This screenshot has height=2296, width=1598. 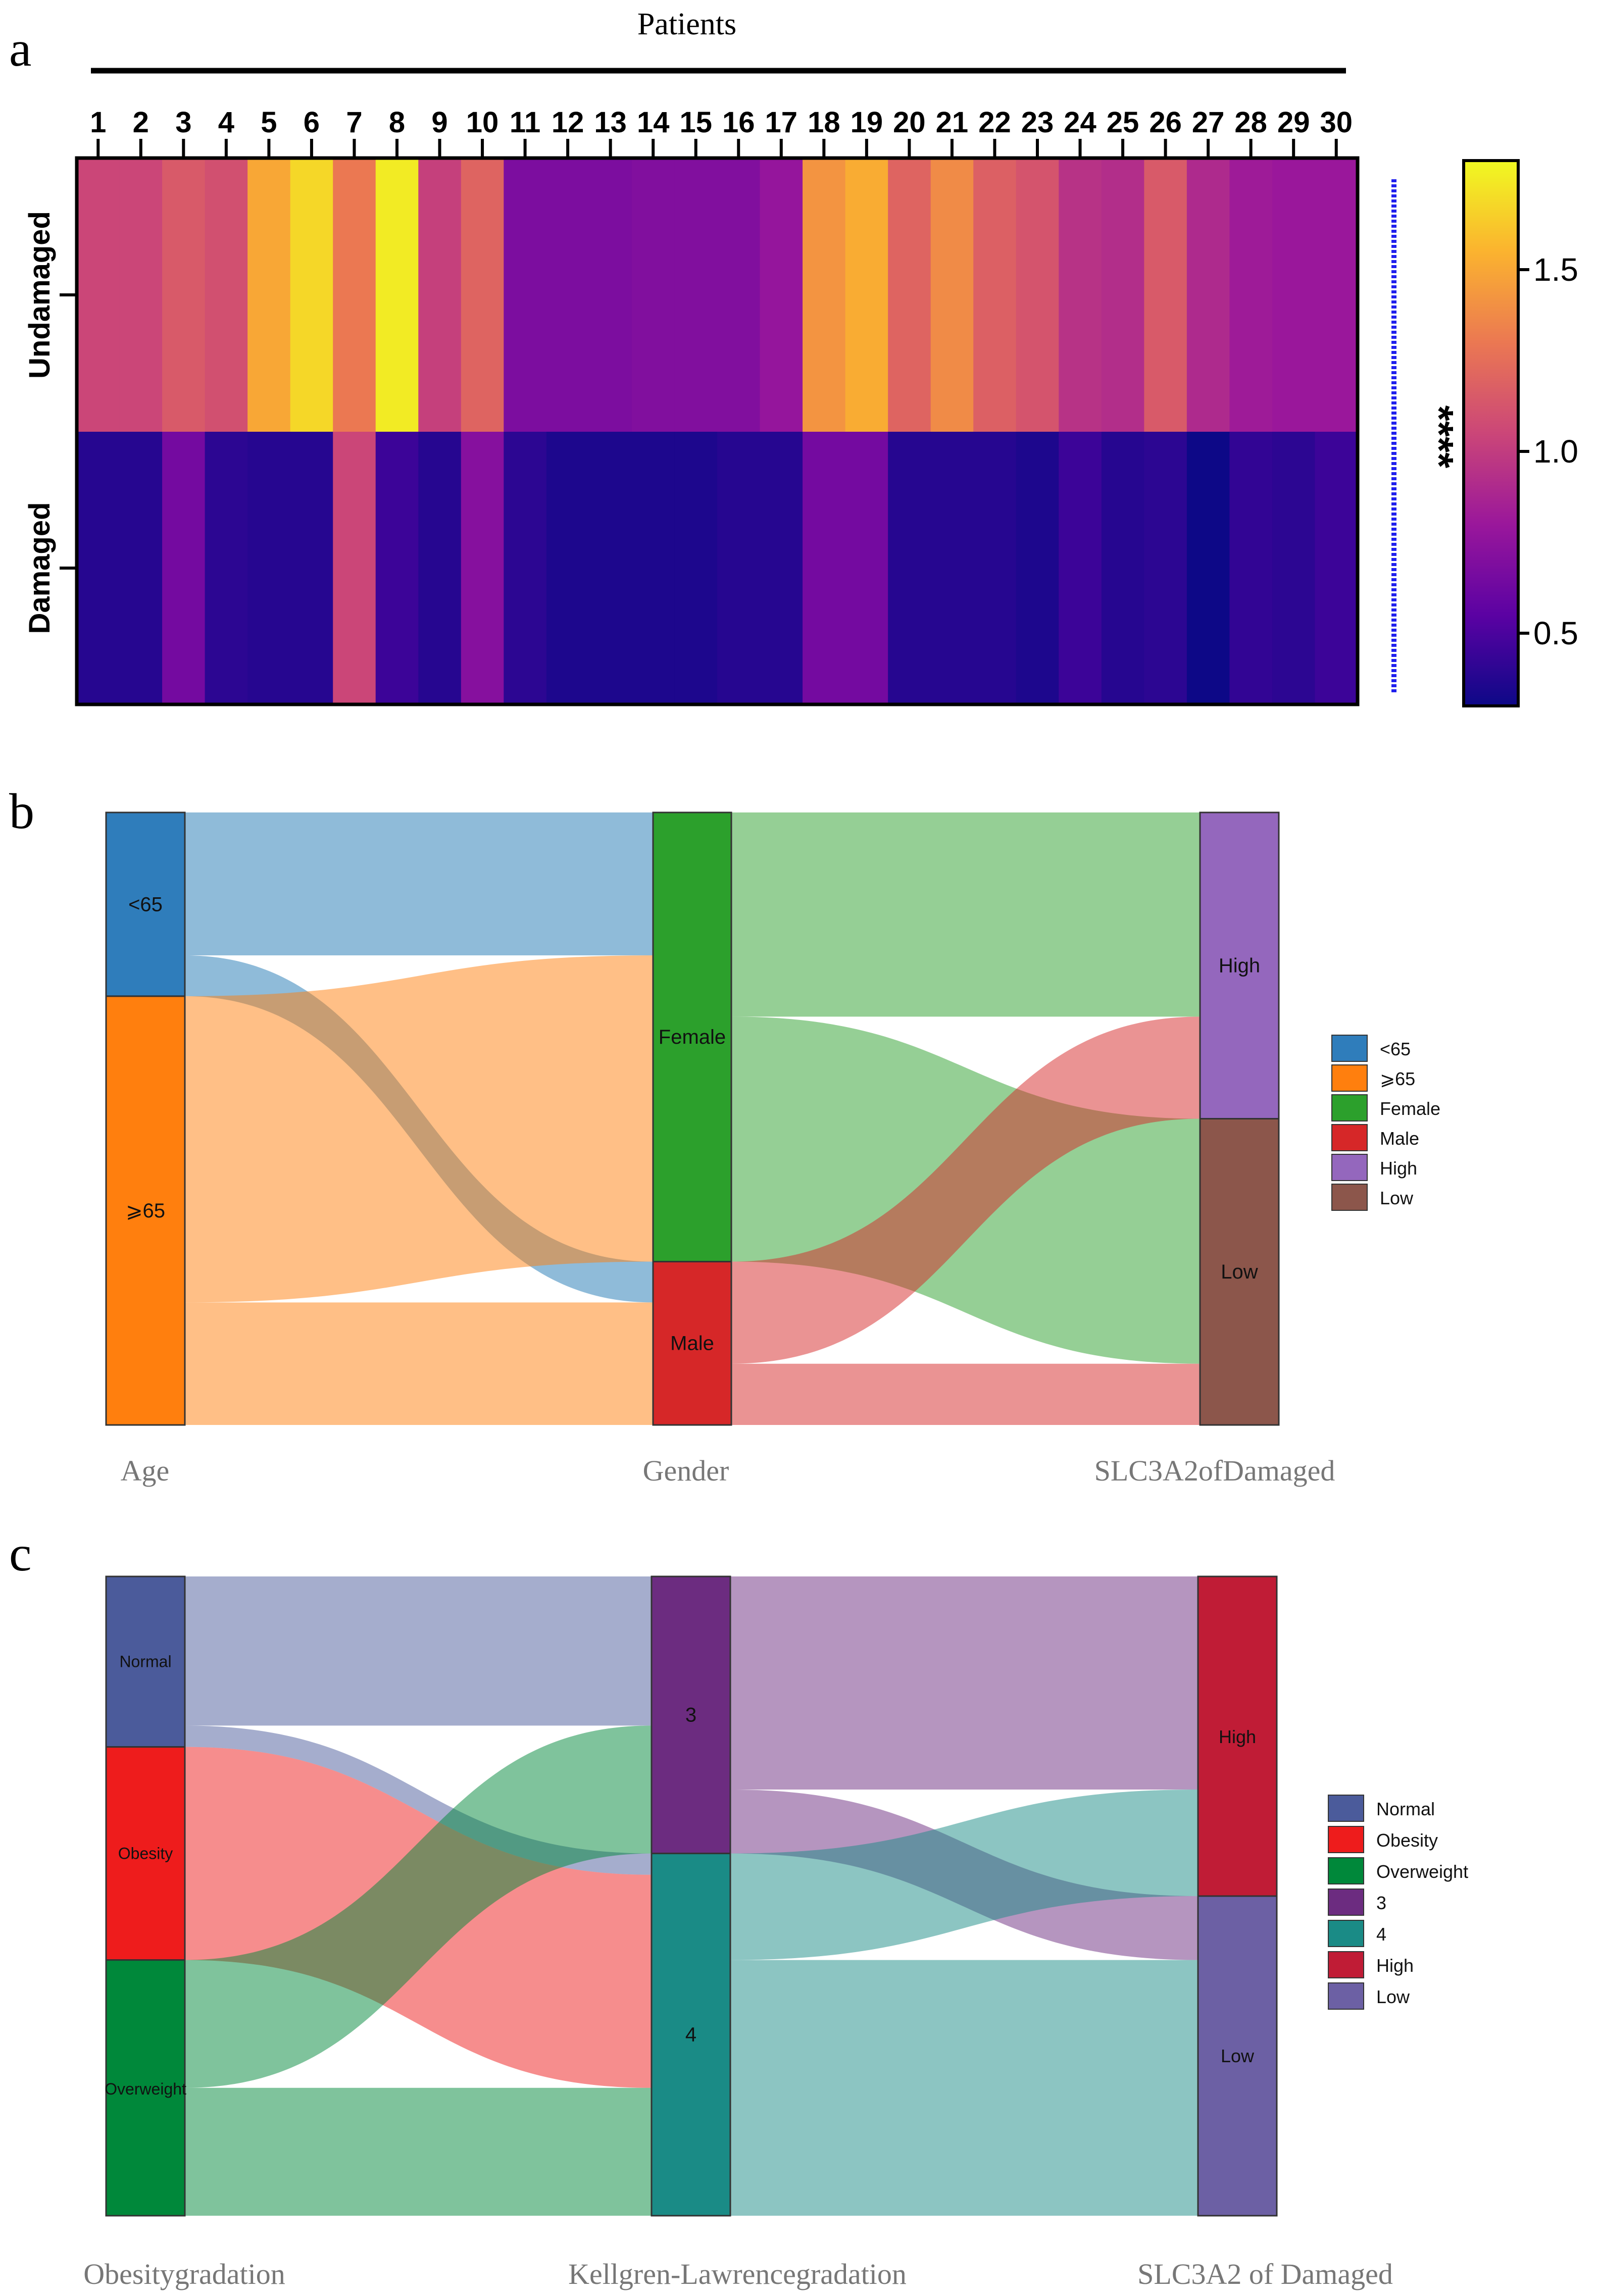 I want to click on column-label: 1, so click(x=98, y=122).